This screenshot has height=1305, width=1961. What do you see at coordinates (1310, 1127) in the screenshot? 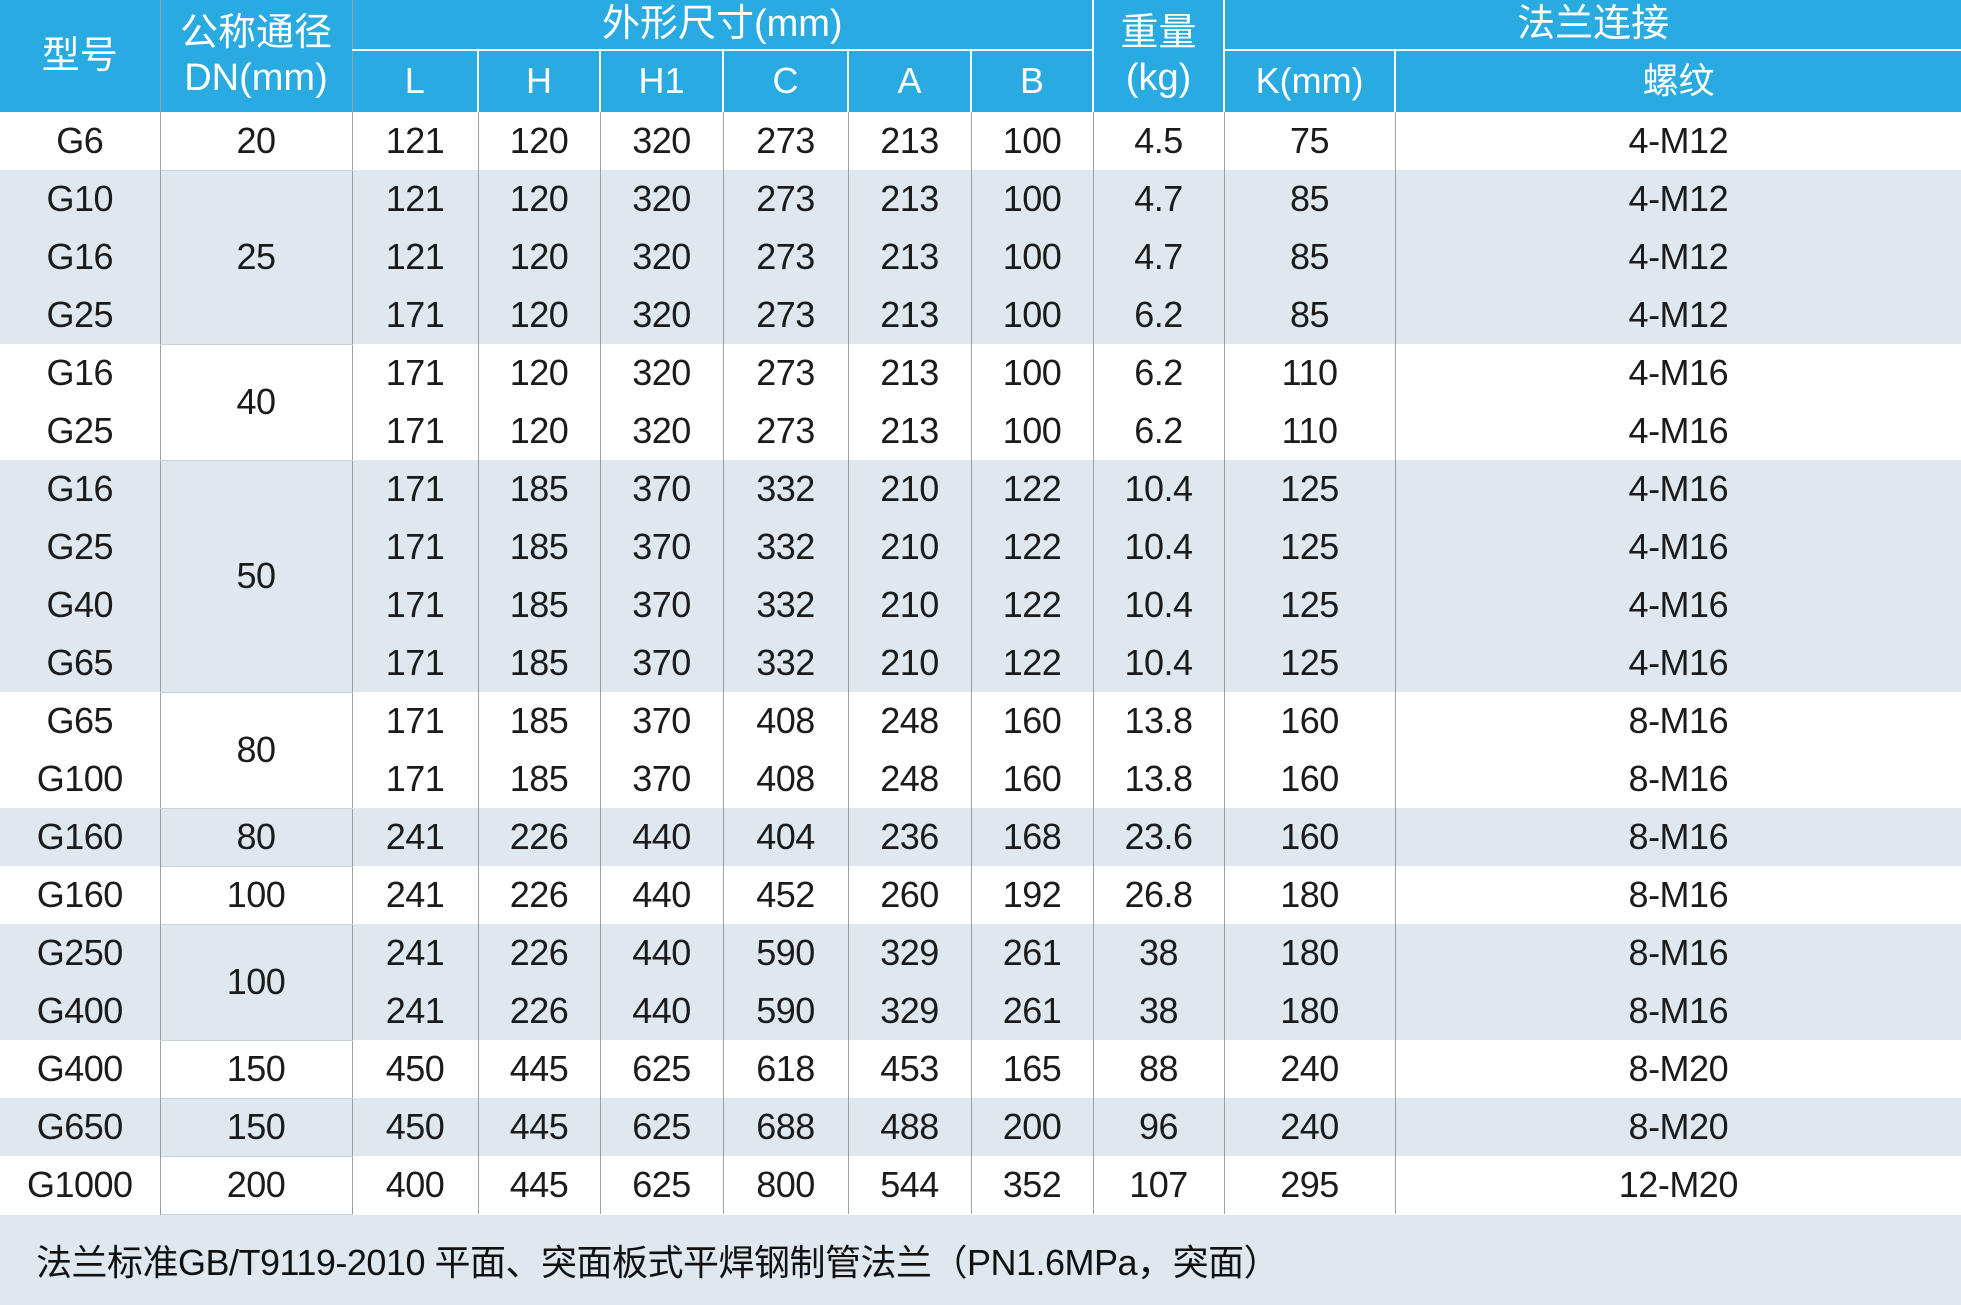
I see `cell-k: 240` at bounding box center [1310, 1127].